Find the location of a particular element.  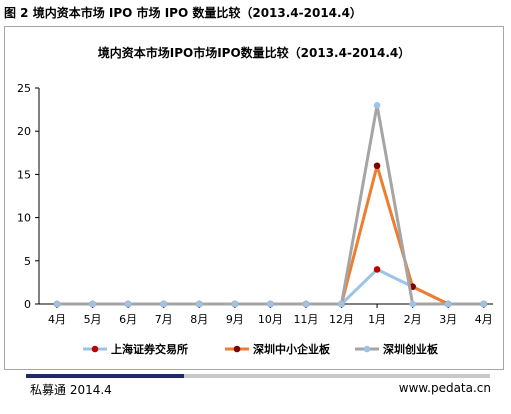

legend-label: 深圳创业板 is located at coordinates (411, 349).